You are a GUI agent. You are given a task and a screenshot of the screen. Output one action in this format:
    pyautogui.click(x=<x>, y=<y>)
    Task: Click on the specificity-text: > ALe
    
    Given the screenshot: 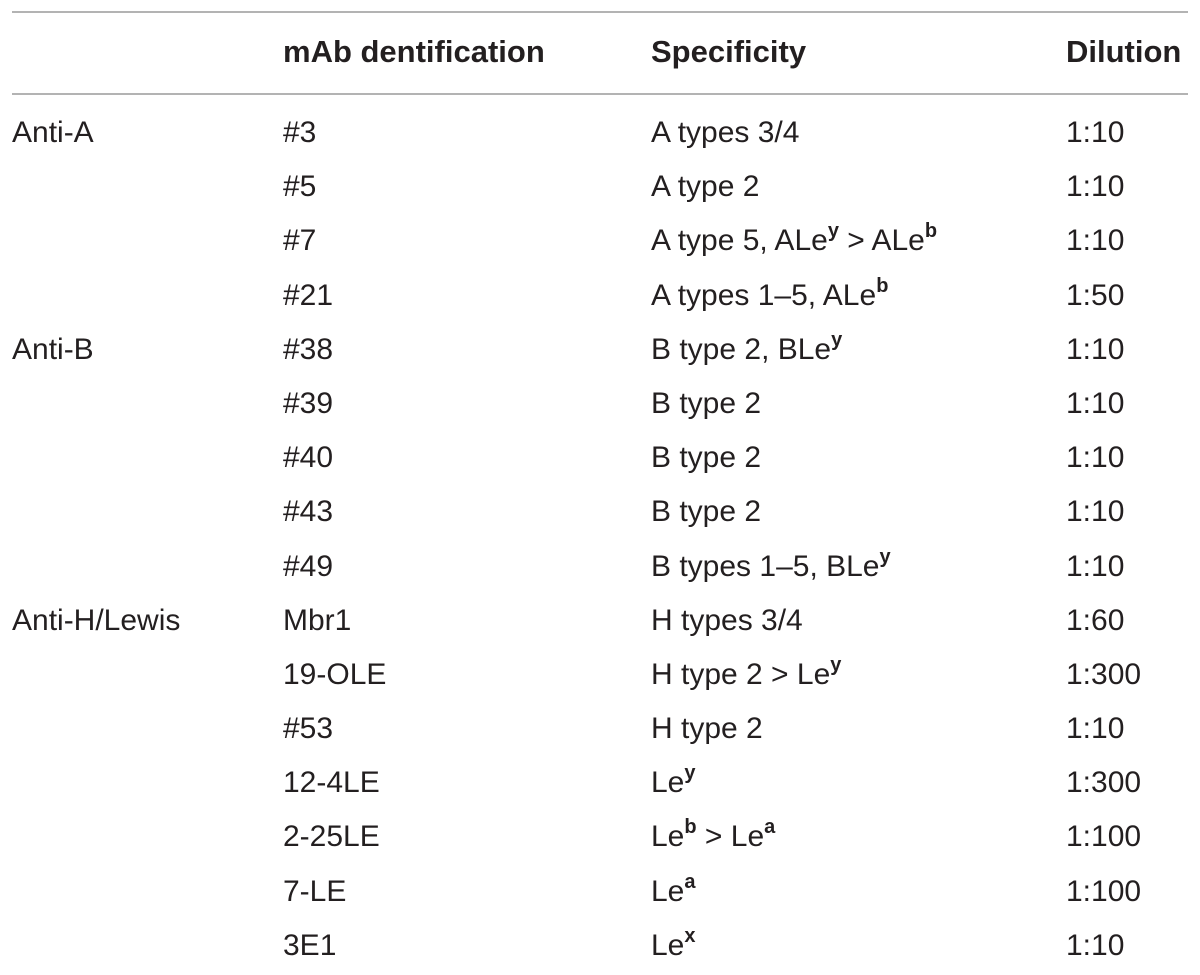 What is the action you would take?
    pyautogui.click(x=881, y=241)
    